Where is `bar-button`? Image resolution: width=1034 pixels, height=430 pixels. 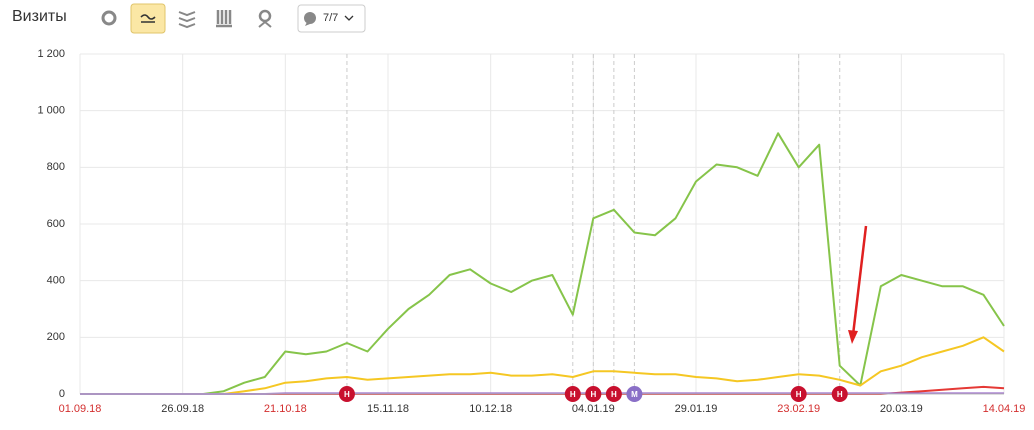
bar-button is located at coordinates (224, 19).